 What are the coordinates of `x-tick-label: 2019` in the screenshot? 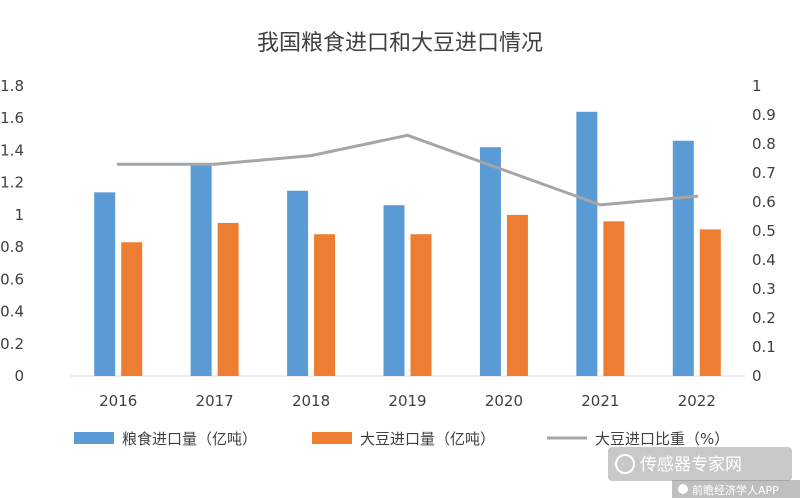 It's located at (407, 401).